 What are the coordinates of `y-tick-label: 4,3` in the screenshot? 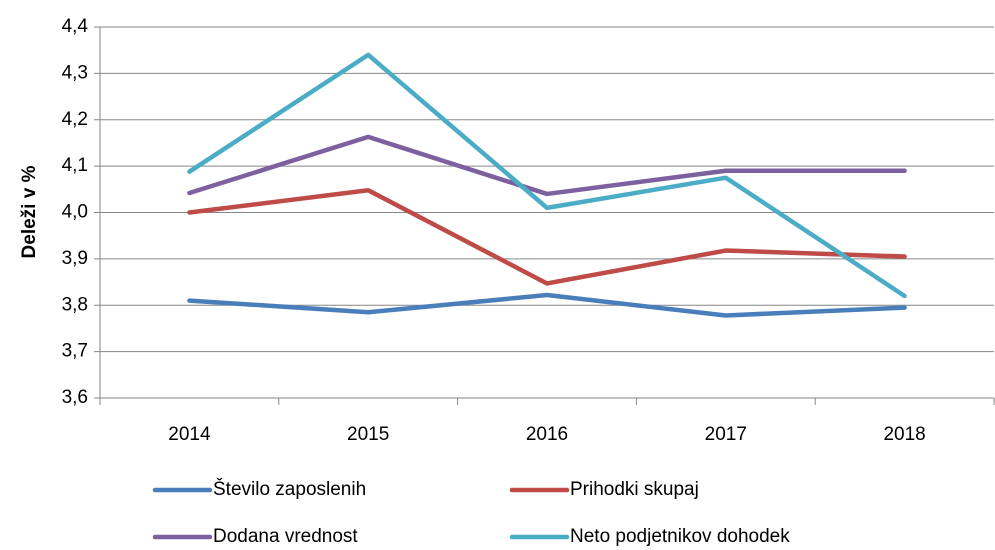 It's located at (75, 72).